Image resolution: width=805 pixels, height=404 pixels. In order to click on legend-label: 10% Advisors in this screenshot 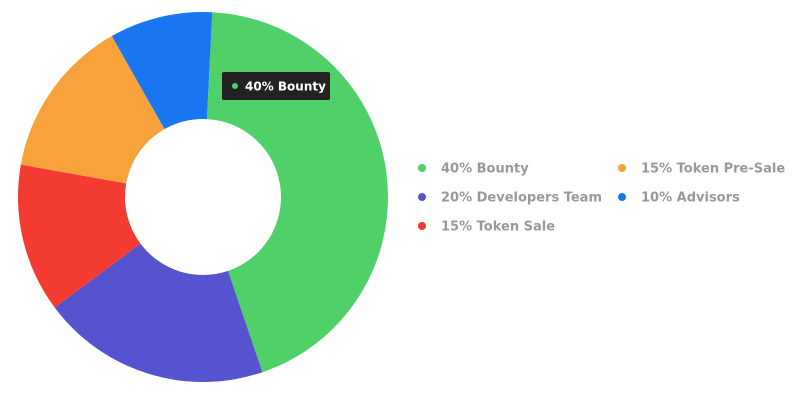, I will do `click(690, 198)`.